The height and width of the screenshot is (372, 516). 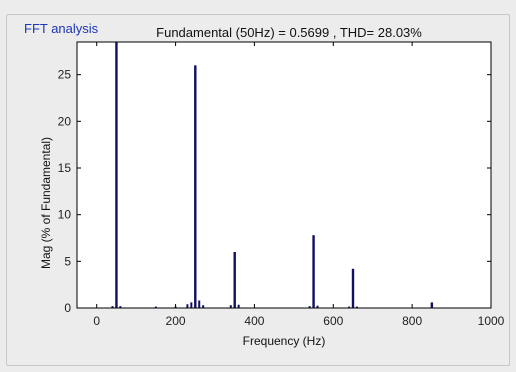 What do you see at coordinates (67, 308) in the screenshot?
I see `y-tick-label: 0` at bounding box center [67, 308].